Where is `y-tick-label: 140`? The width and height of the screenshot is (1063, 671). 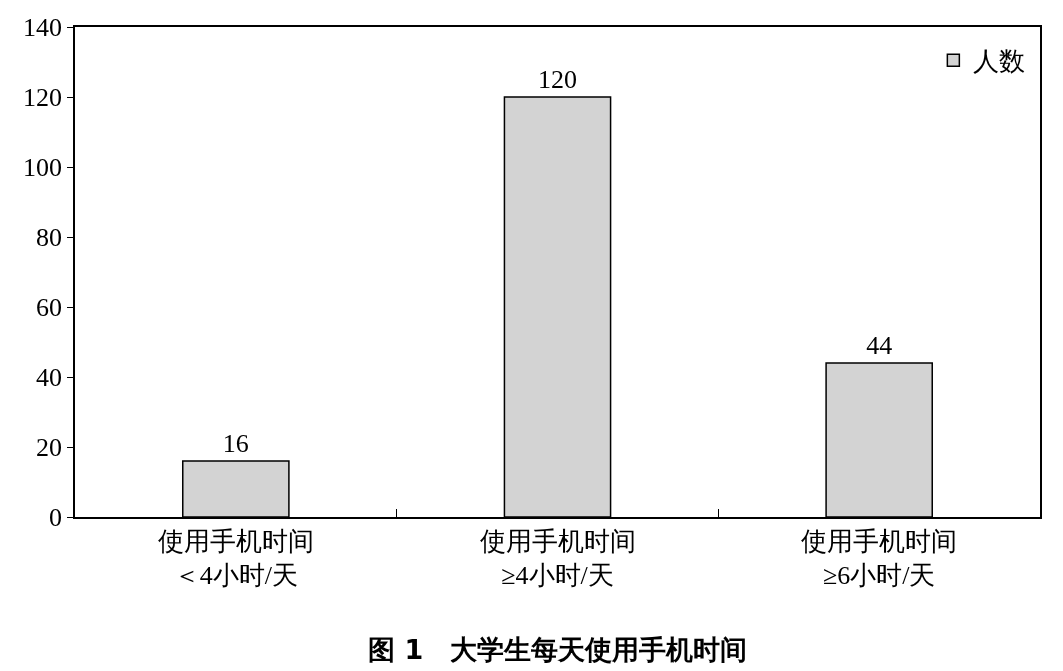 y-tick-label: 140 is located at coordinates (43, 28).